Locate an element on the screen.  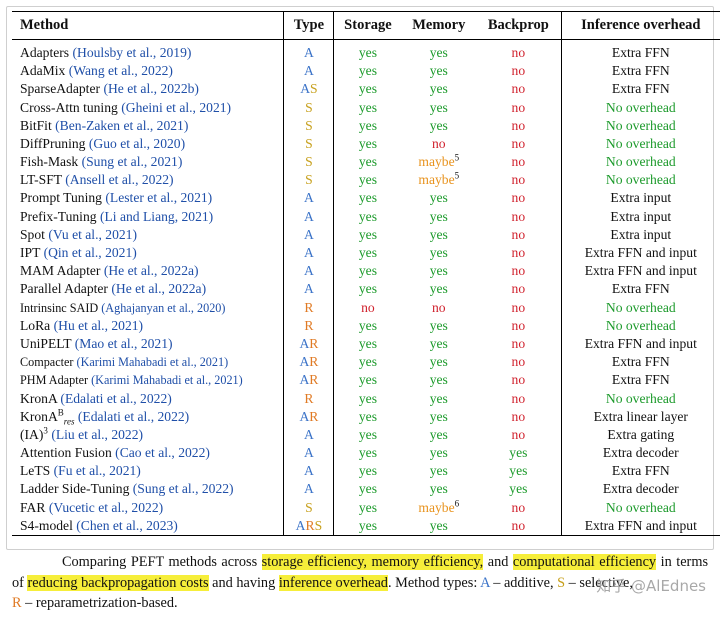
method-name: Fish-Mask is located at coordinates (49, 162).